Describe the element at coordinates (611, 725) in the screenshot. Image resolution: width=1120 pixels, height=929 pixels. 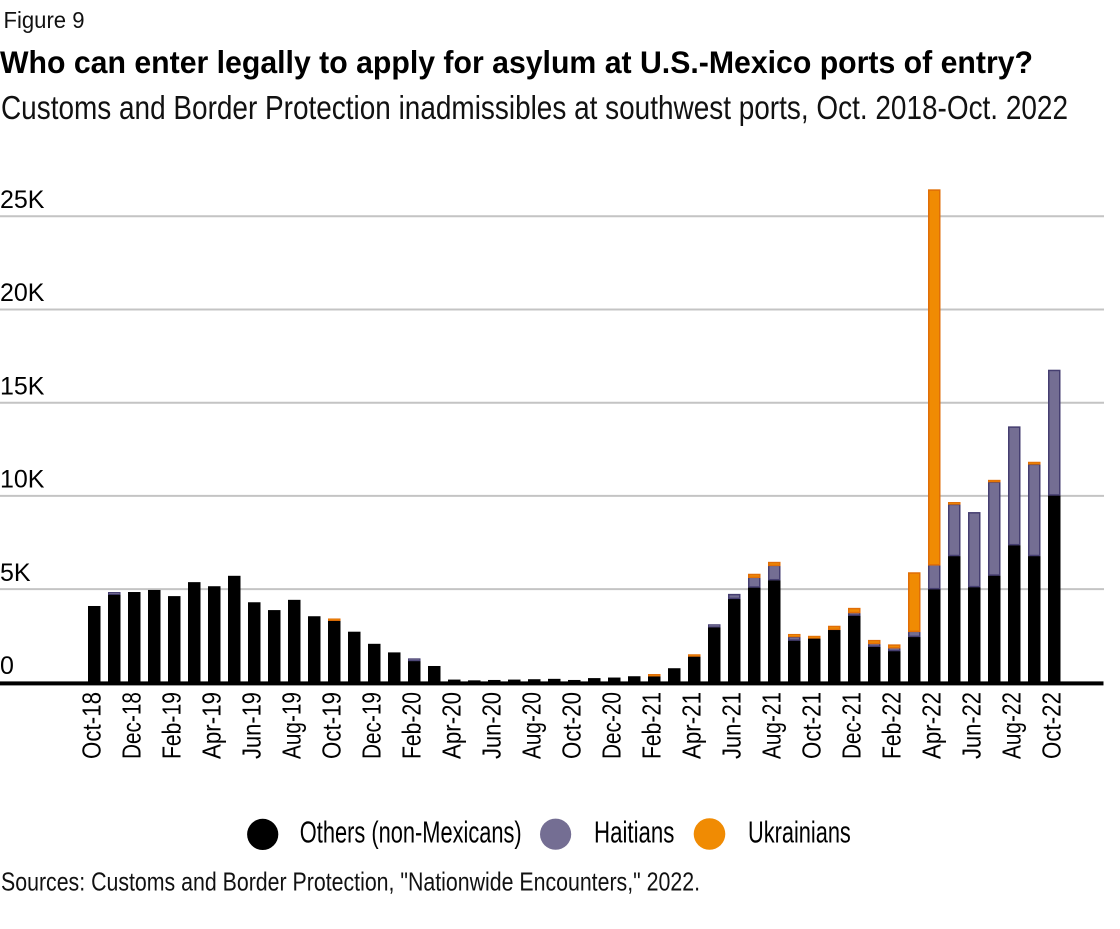
I see `svg-text: Dec-20` at that location.